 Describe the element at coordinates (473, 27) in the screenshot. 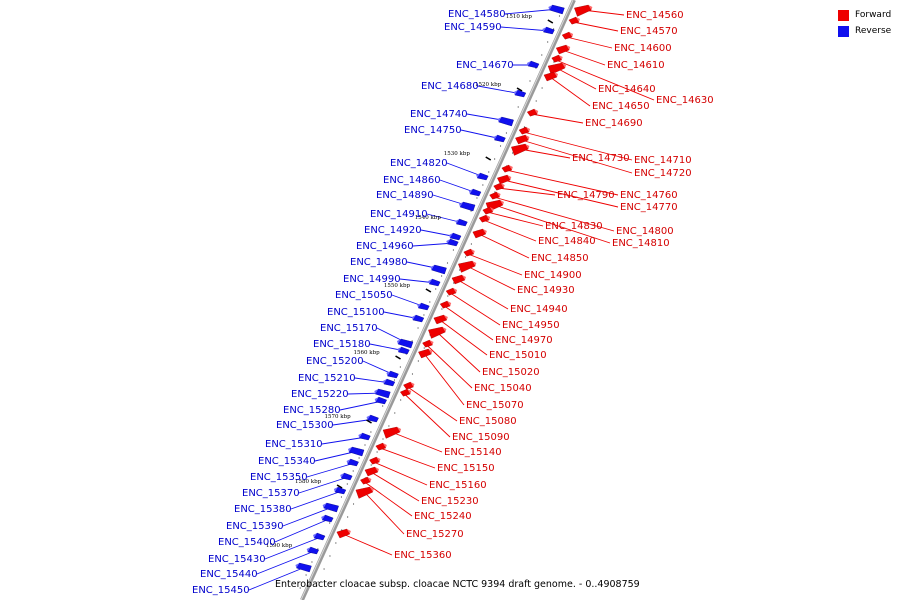

I see `reverse-gene-label: ENC_14590` at that location.